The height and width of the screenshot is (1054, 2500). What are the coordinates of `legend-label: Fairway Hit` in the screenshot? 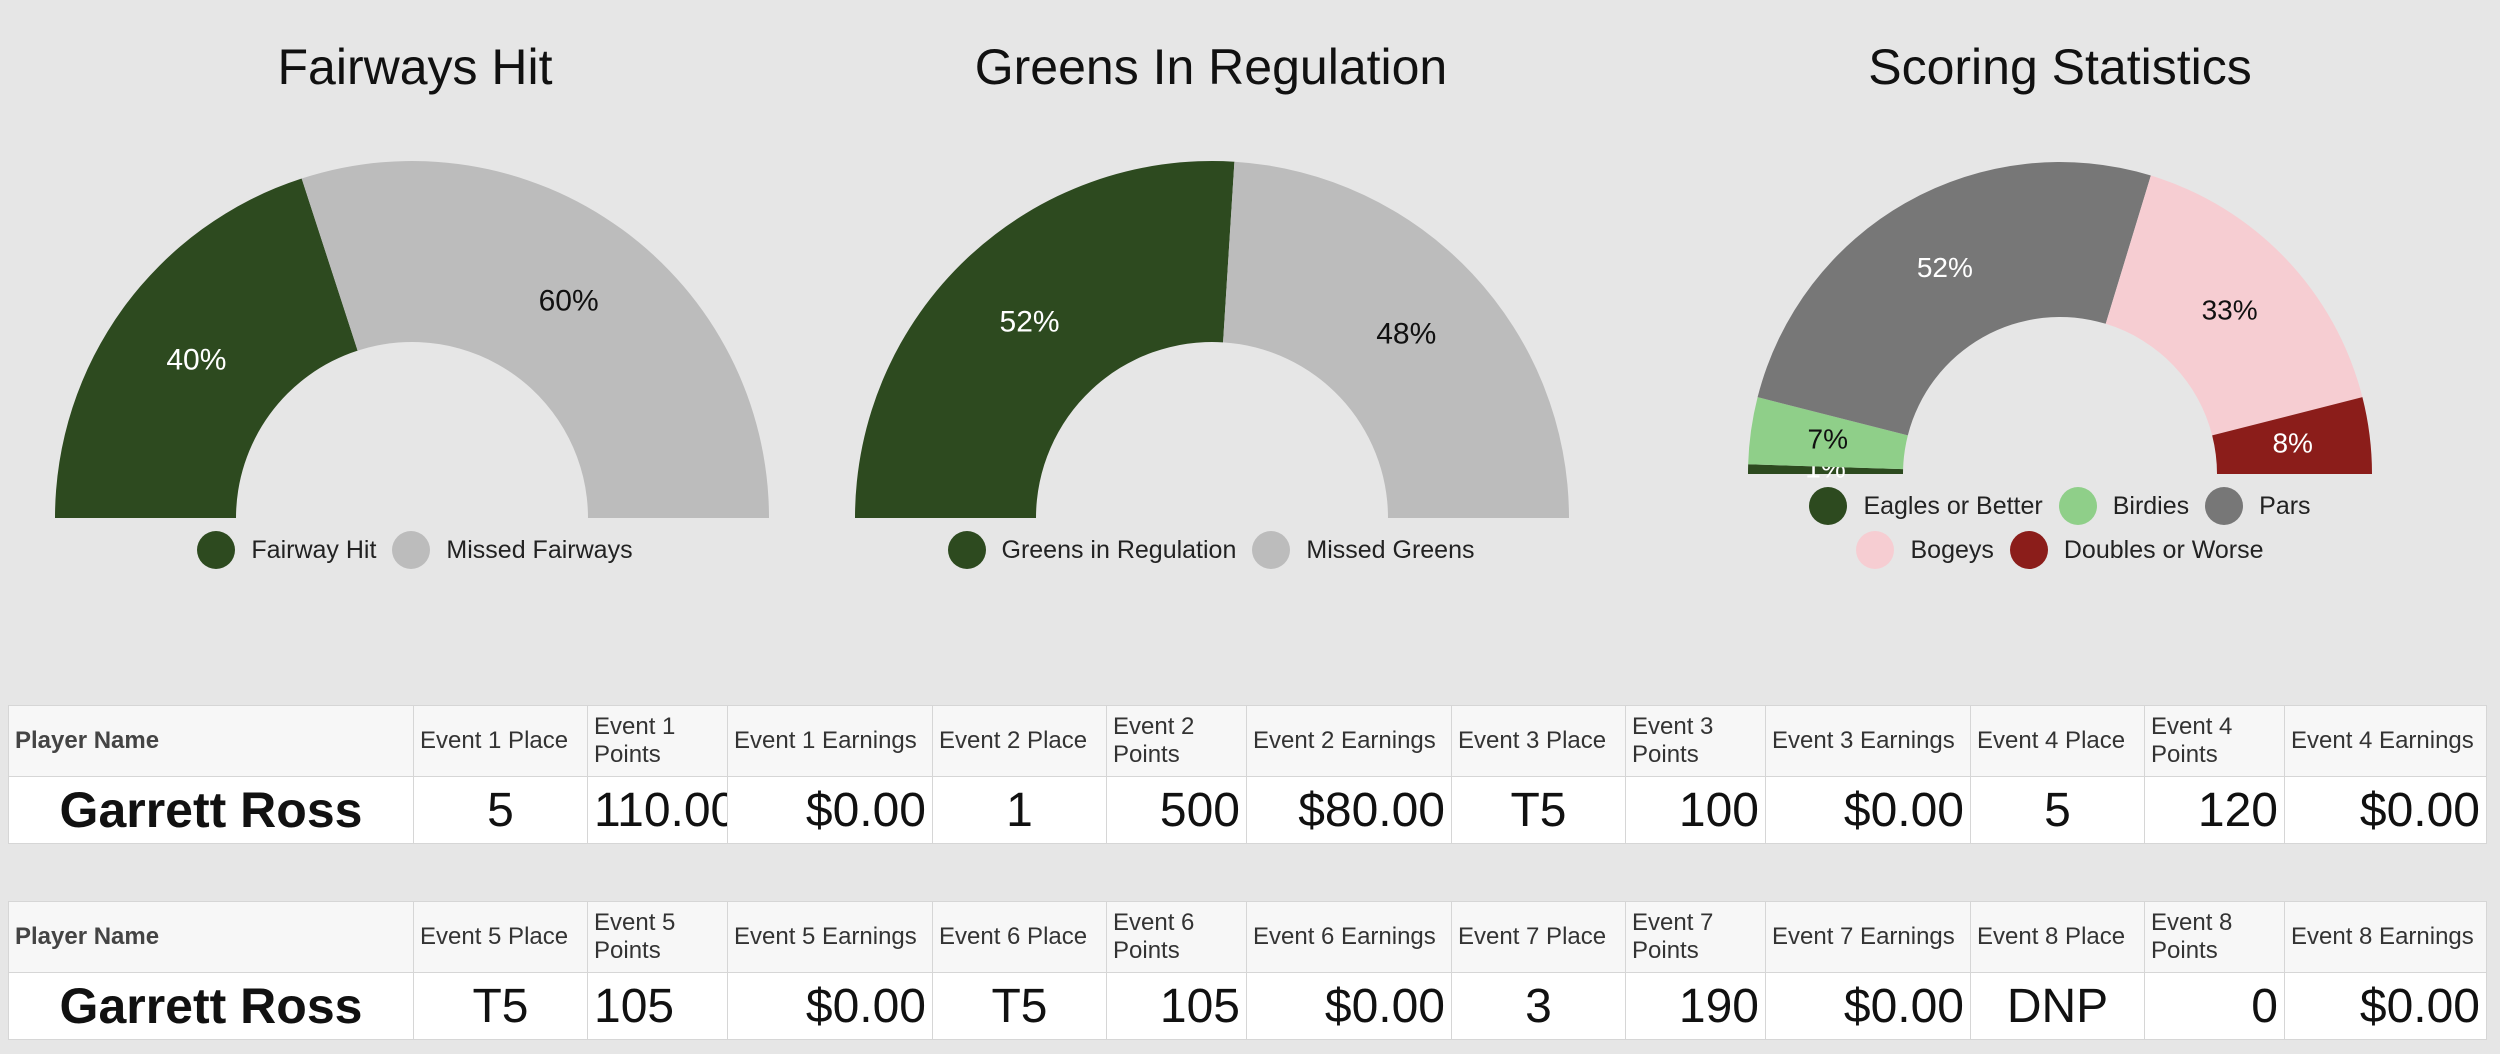 It's located at (314, 549).